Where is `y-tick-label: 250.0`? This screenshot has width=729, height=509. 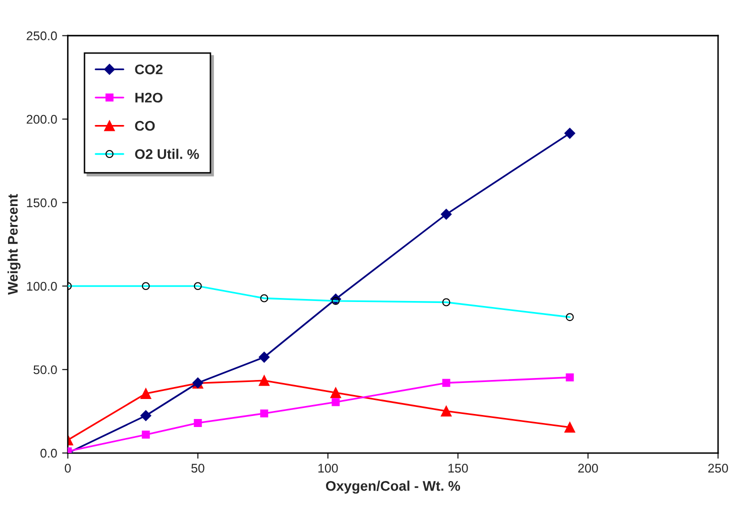
y-tick-label: 250.0 is located at coordinates (41, 35).